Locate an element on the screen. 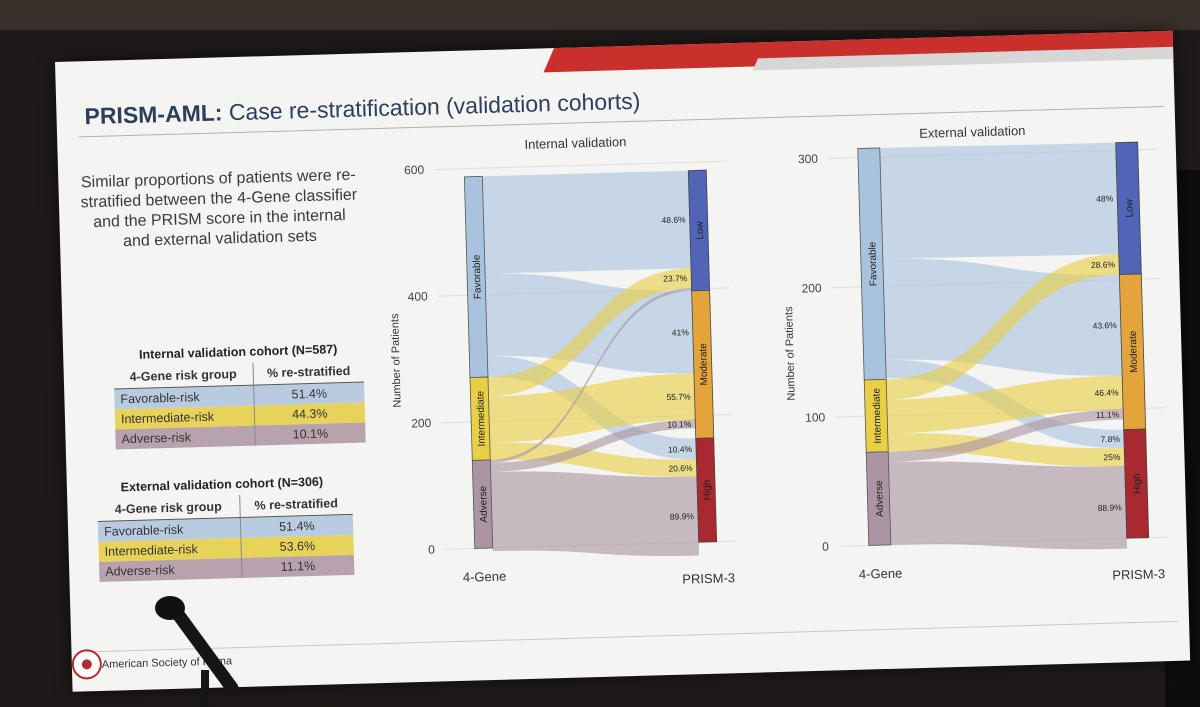 This screenshot has height=707, width=1200. slide-title-bold: PRISM-AML: is located at coordinates (153, 114).